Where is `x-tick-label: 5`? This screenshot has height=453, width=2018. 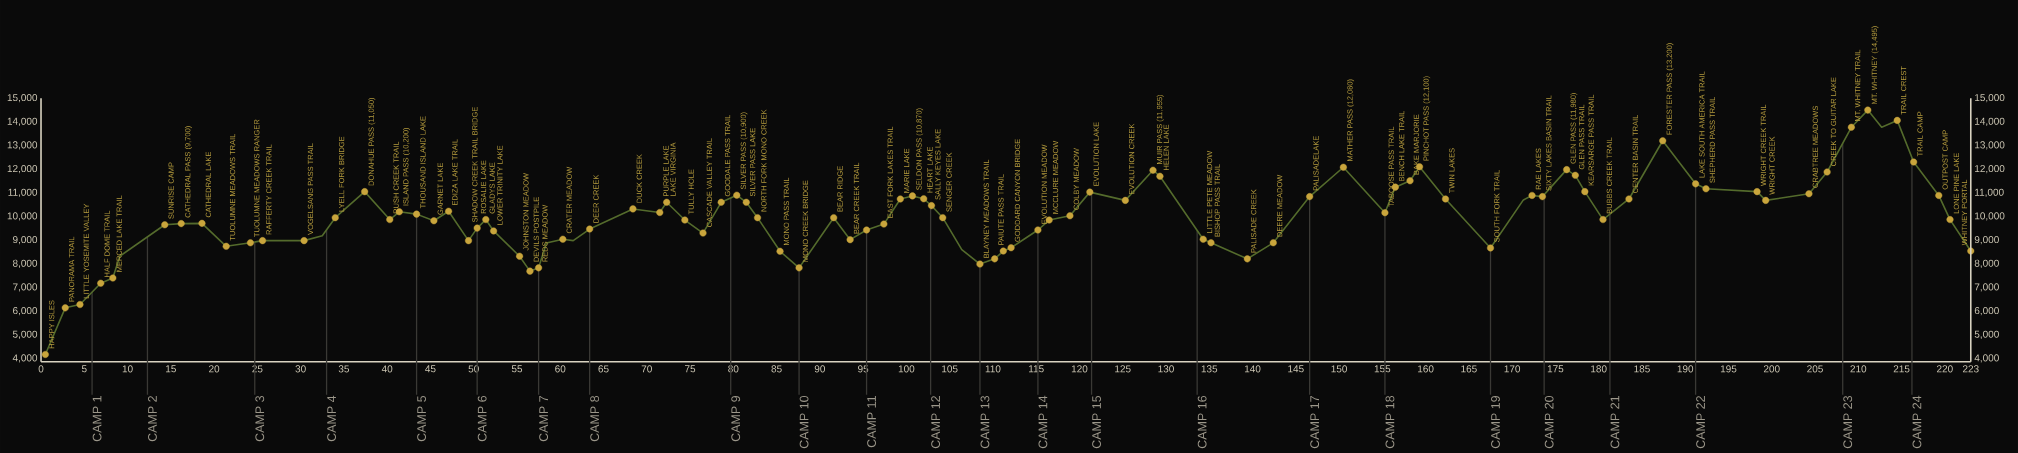
x-tick-label: 5 is located at coordinates (84, 369).